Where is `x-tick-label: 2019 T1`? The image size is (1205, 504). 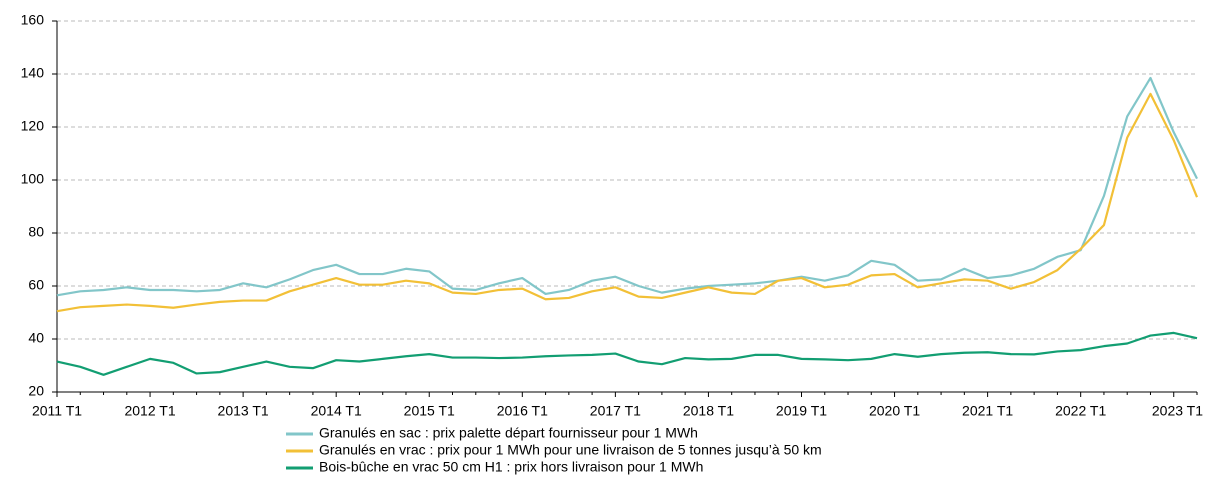 x-tick-label: 2019 T1 is located at coordinates (801, 411).